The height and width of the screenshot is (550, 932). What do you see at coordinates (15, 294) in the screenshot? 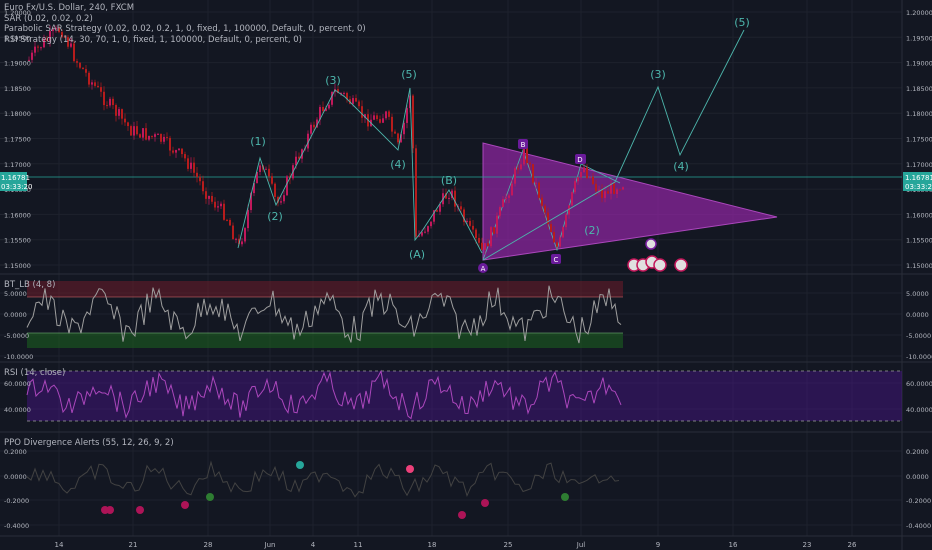
I see `pane-tick-left: 5.0000` at bounding box center [15, 294].